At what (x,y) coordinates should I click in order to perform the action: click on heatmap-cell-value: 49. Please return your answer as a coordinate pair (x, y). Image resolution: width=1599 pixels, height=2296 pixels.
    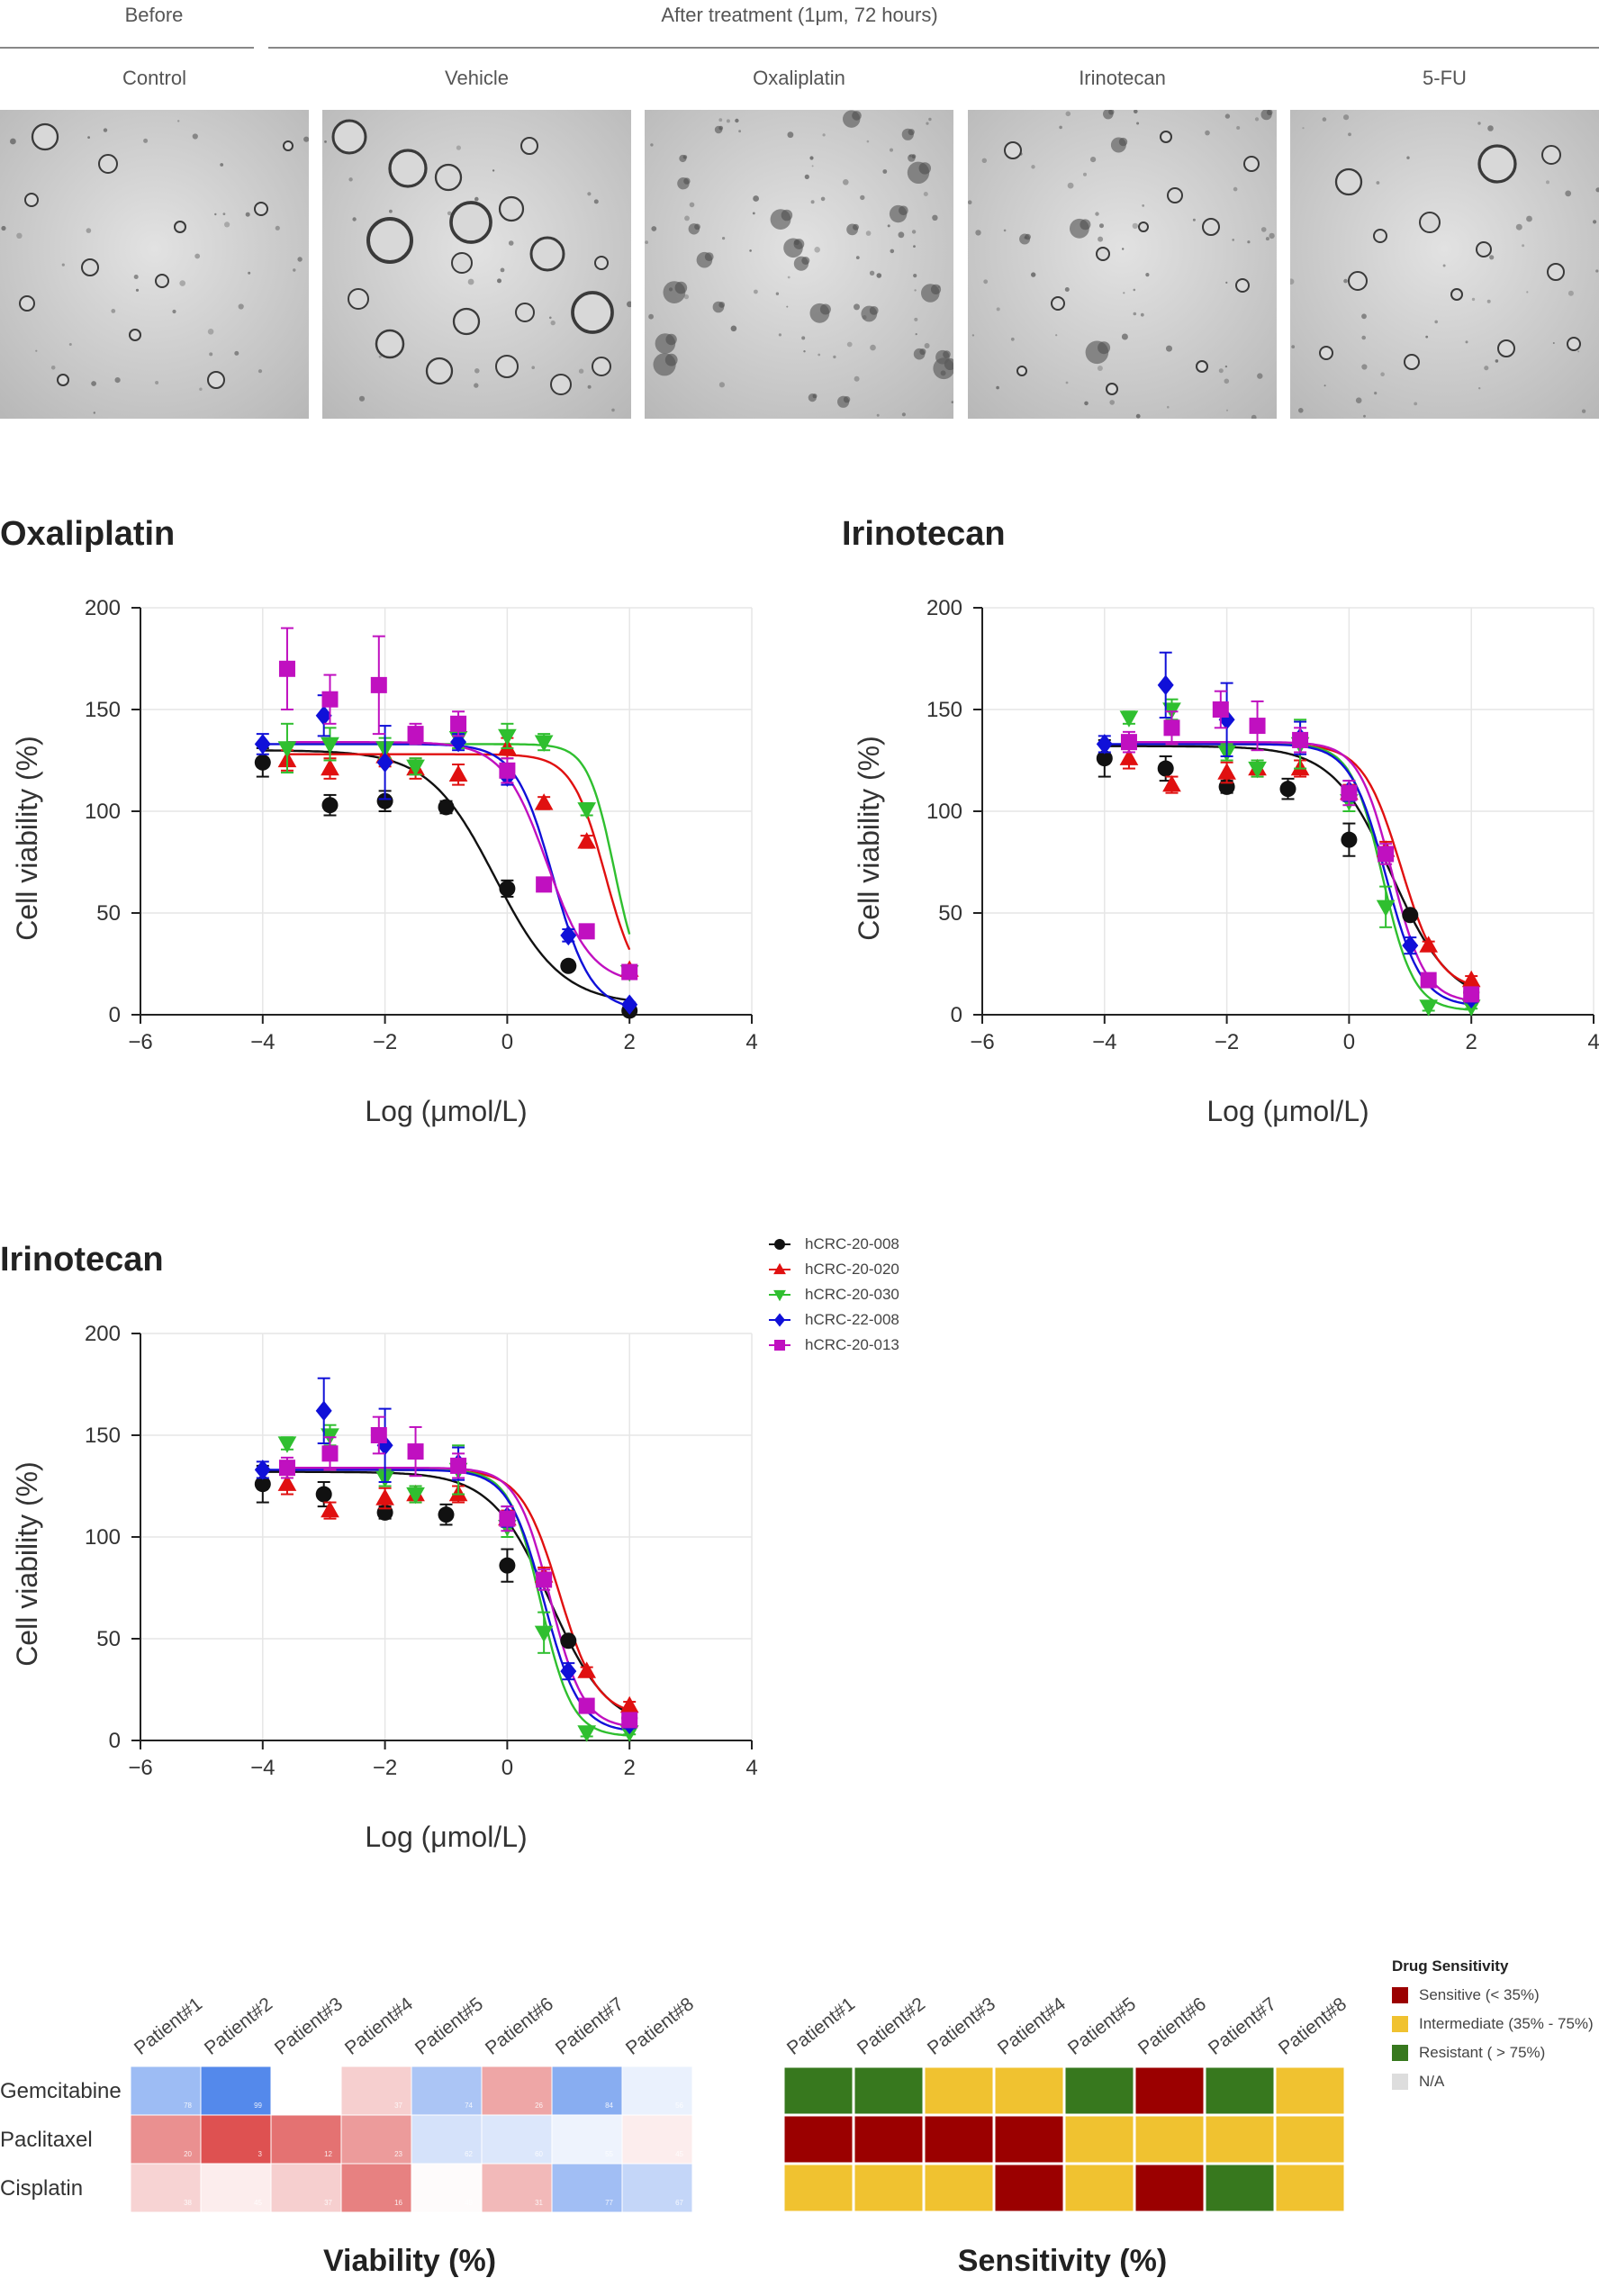
    Looking at the image, I should click on (469, 2203).